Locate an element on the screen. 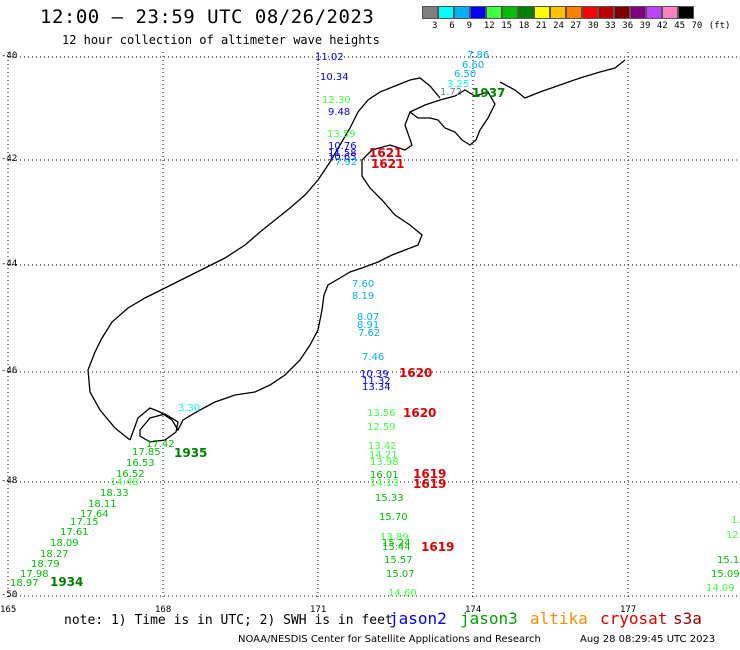  legend-label: 36 is located at coordinates (628, 26).